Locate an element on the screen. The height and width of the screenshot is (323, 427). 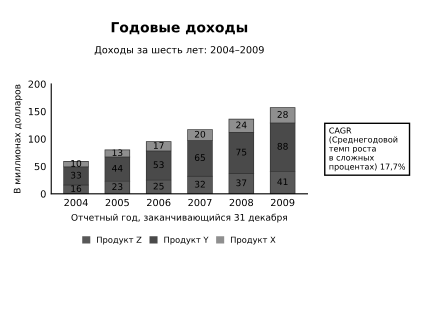
x-tick-label: 2004 is located at coordinates (76, 202).